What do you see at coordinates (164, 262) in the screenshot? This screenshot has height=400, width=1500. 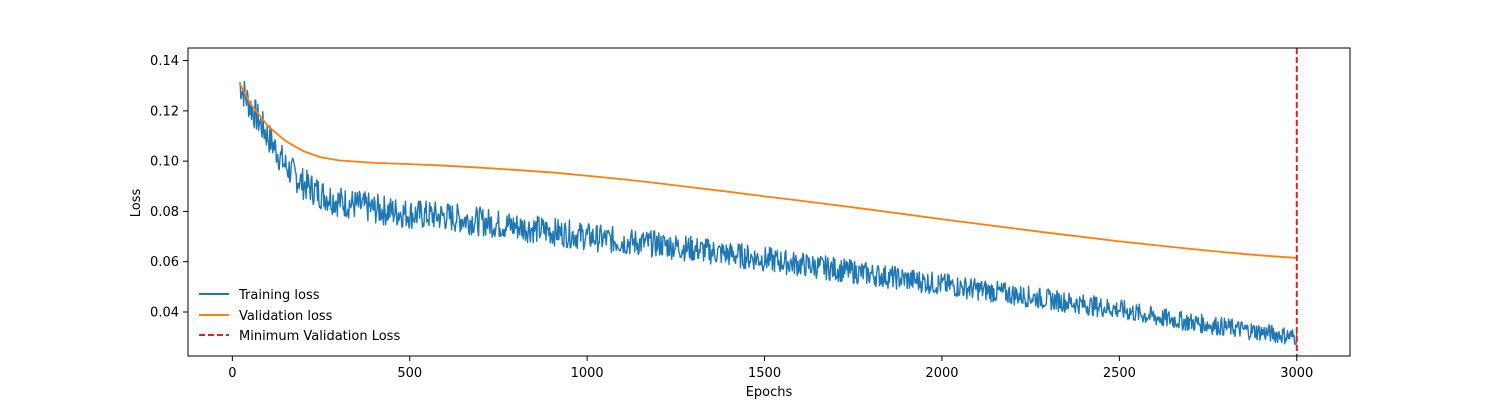 I see `y-tick-label: 0.06` at bounding box center [164, 262].